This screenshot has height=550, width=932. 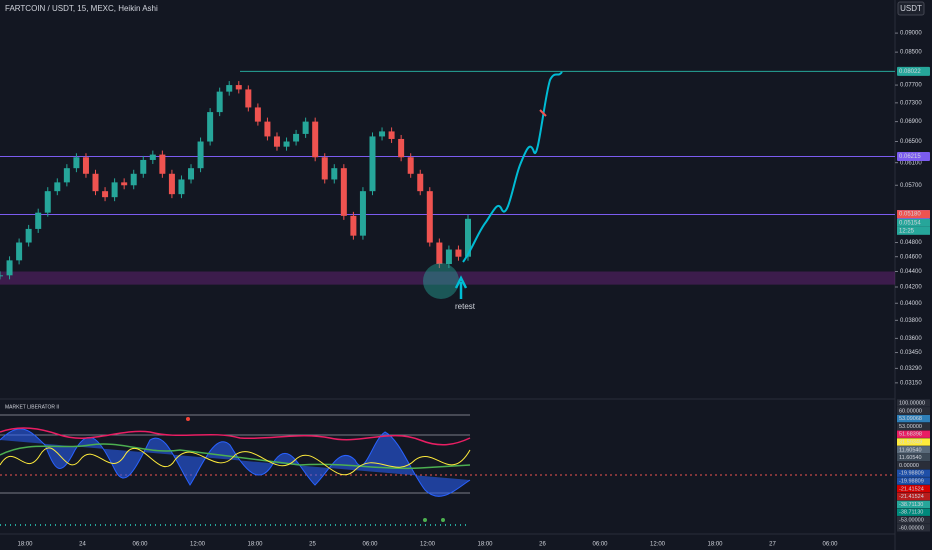 What do you see at coordinates (911, 353) in the screenshot?
I see `price-tick-label: 0.03450` at bounding box center [911, 353].